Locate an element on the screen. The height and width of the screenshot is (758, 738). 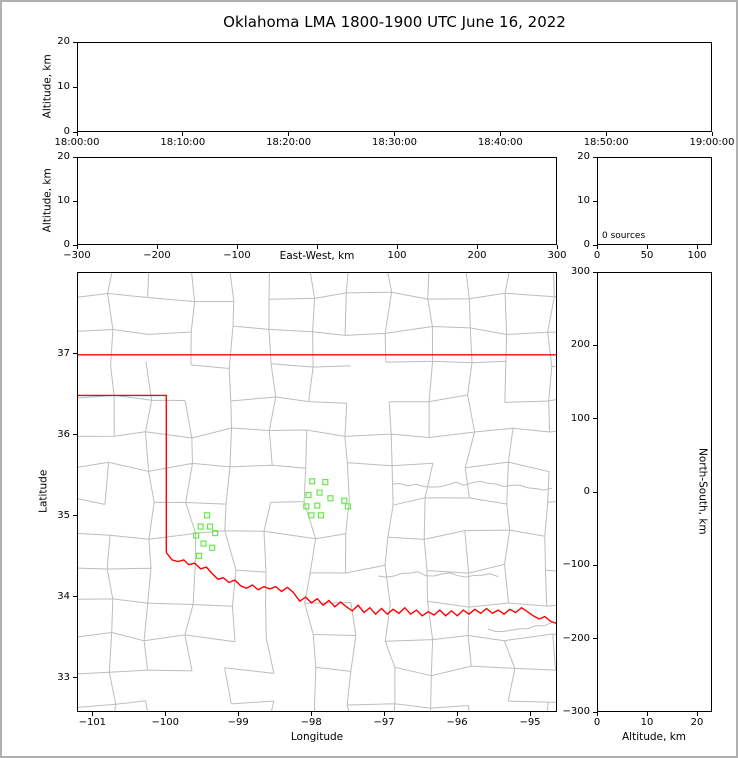
x-tick-label: 18:50:00 is located at coordinates (606, 142).